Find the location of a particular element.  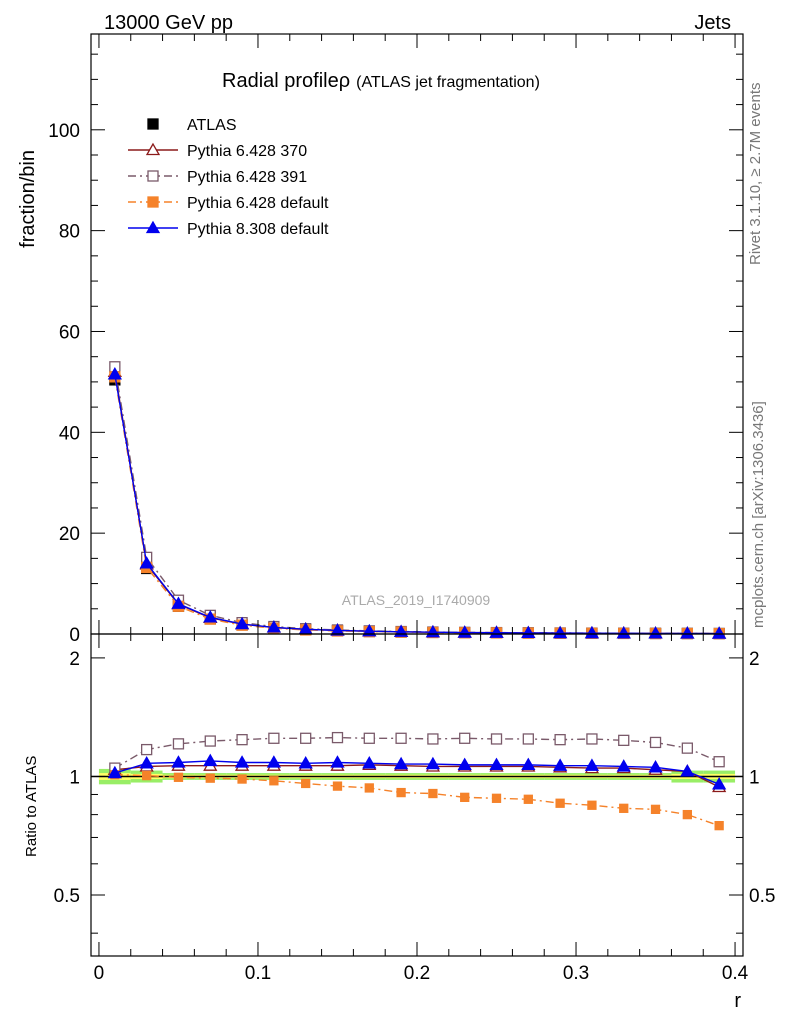

y-axis-label: fraction/bin is located at coordinates (28, 199).